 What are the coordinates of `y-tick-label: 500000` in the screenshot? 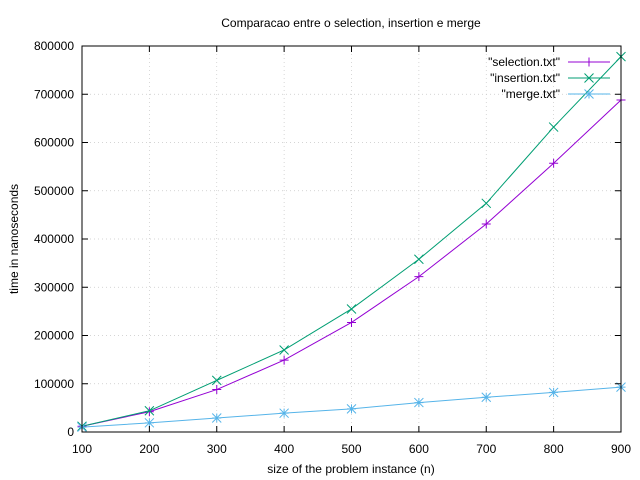 It's located at (54, 191).